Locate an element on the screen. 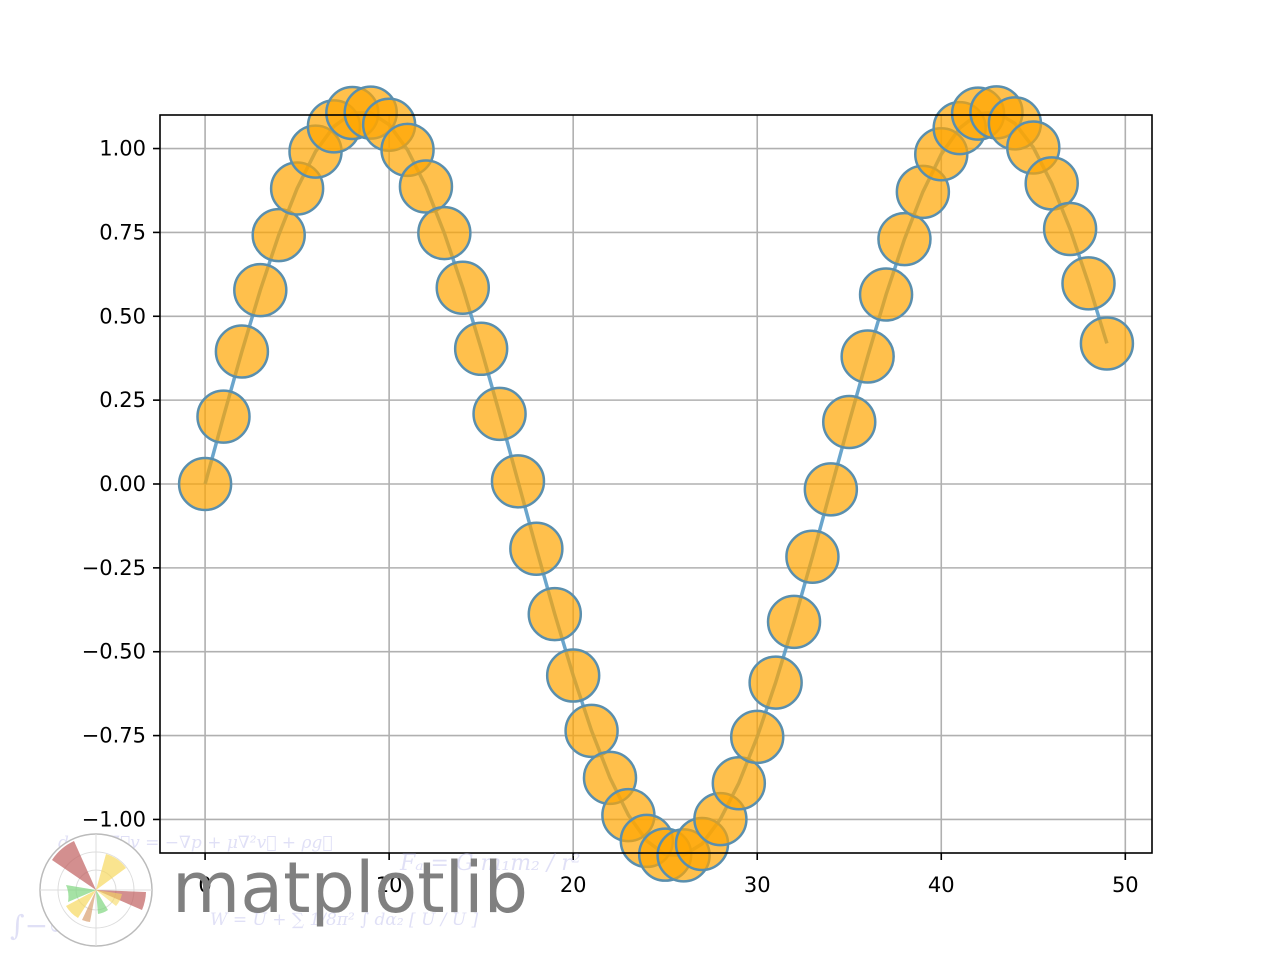  logo-polar-icon is located at coordinates (96, 890).